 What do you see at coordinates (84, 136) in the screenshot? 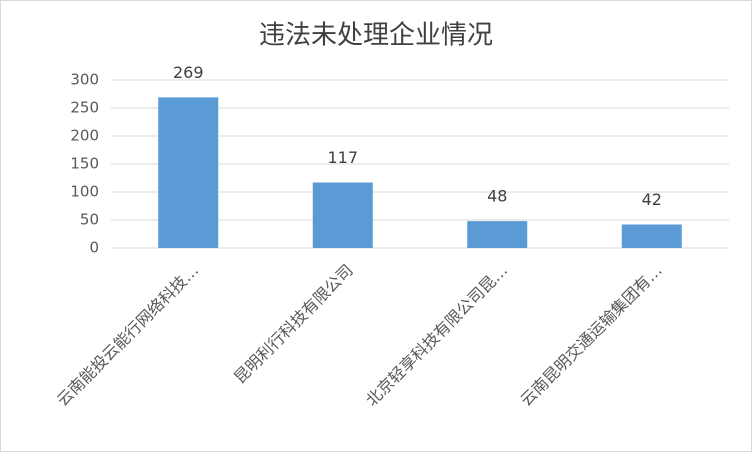
I see `y-tick-label: 200` at bounding box center [84, 136].